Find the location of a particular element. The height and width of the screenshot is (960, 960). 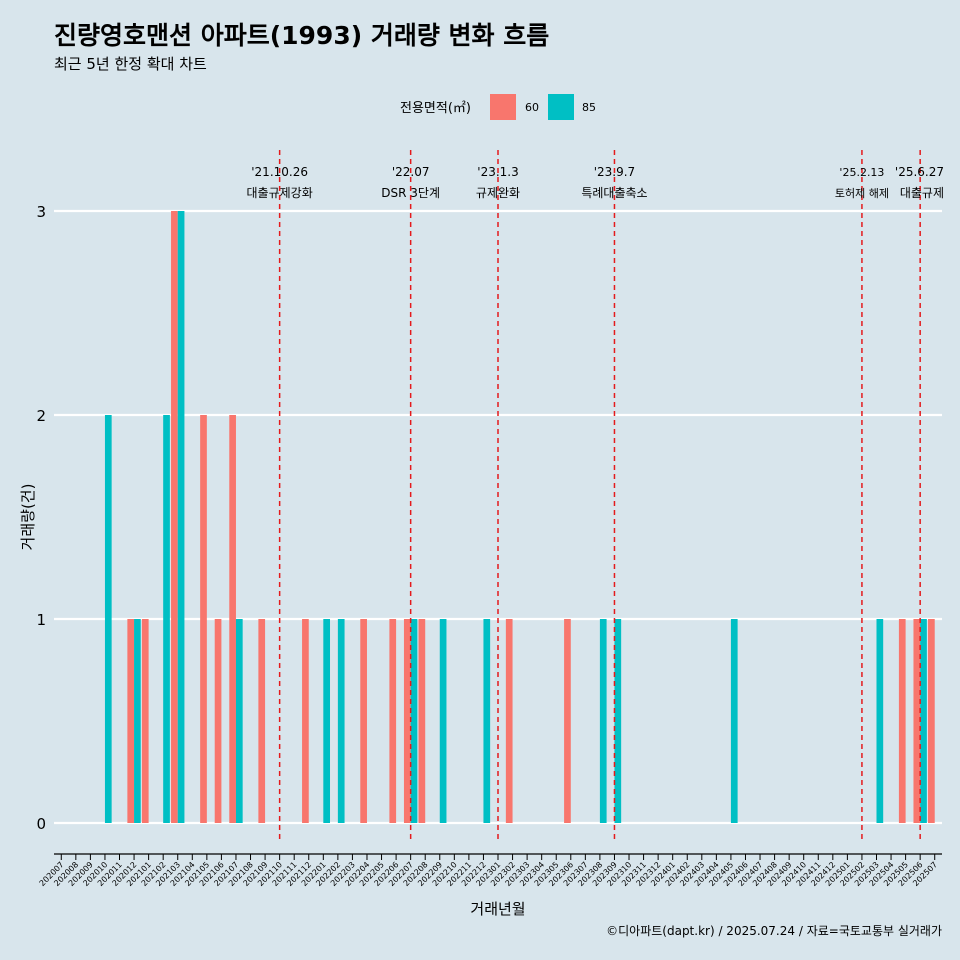

event-date-label: '22.07 is located at coordinates (411, 172).